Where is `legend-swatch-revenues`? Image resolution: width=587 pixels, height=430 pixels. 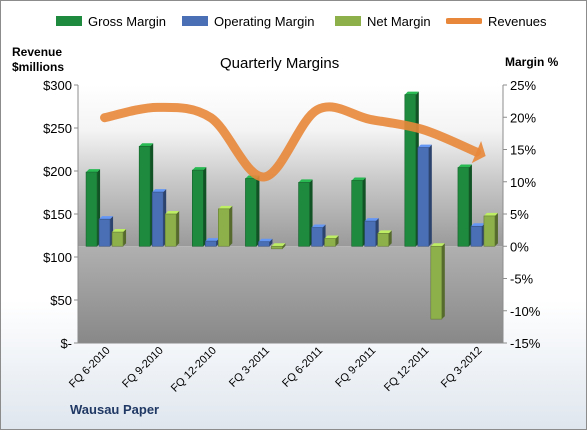
legend-swatch-revenues is located at coordinates (464, 21).